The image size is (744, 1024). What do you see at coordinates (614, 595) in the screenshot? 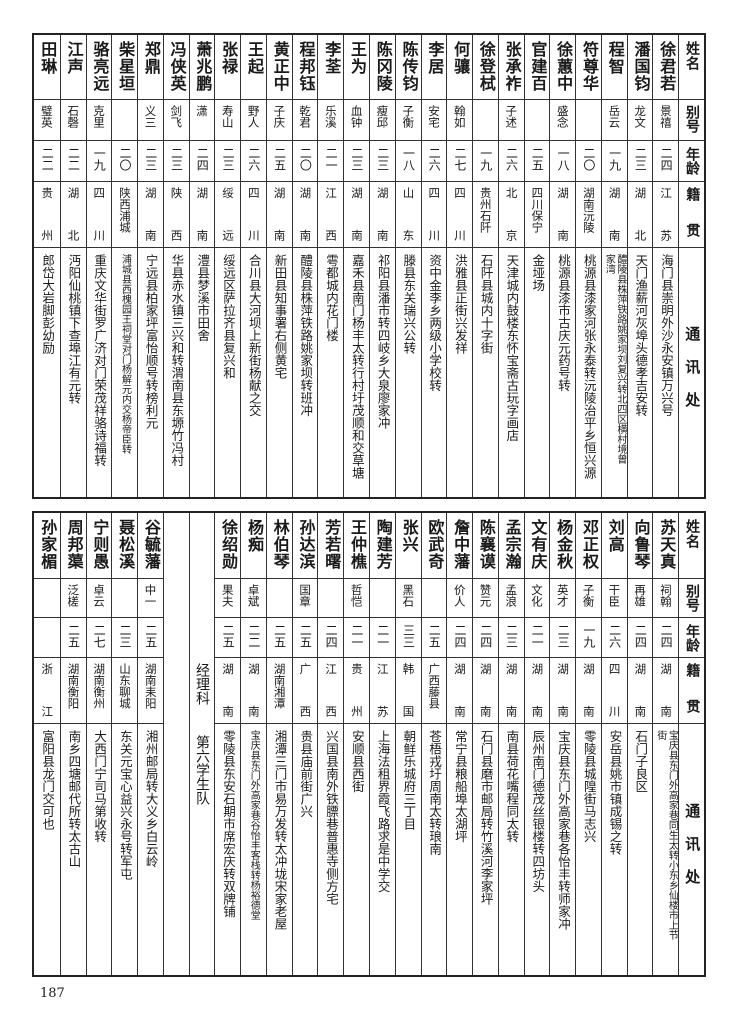
I see `row-alias-text: 干臣` at bounding box center [614, 595].